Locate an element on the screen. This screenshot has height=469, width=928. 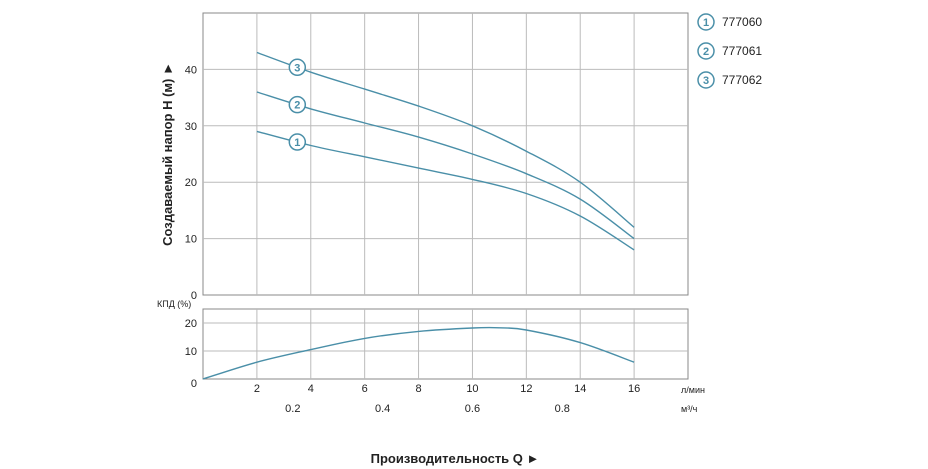
eff-y-tick-label: 0 is located at coordinates (194, 384).